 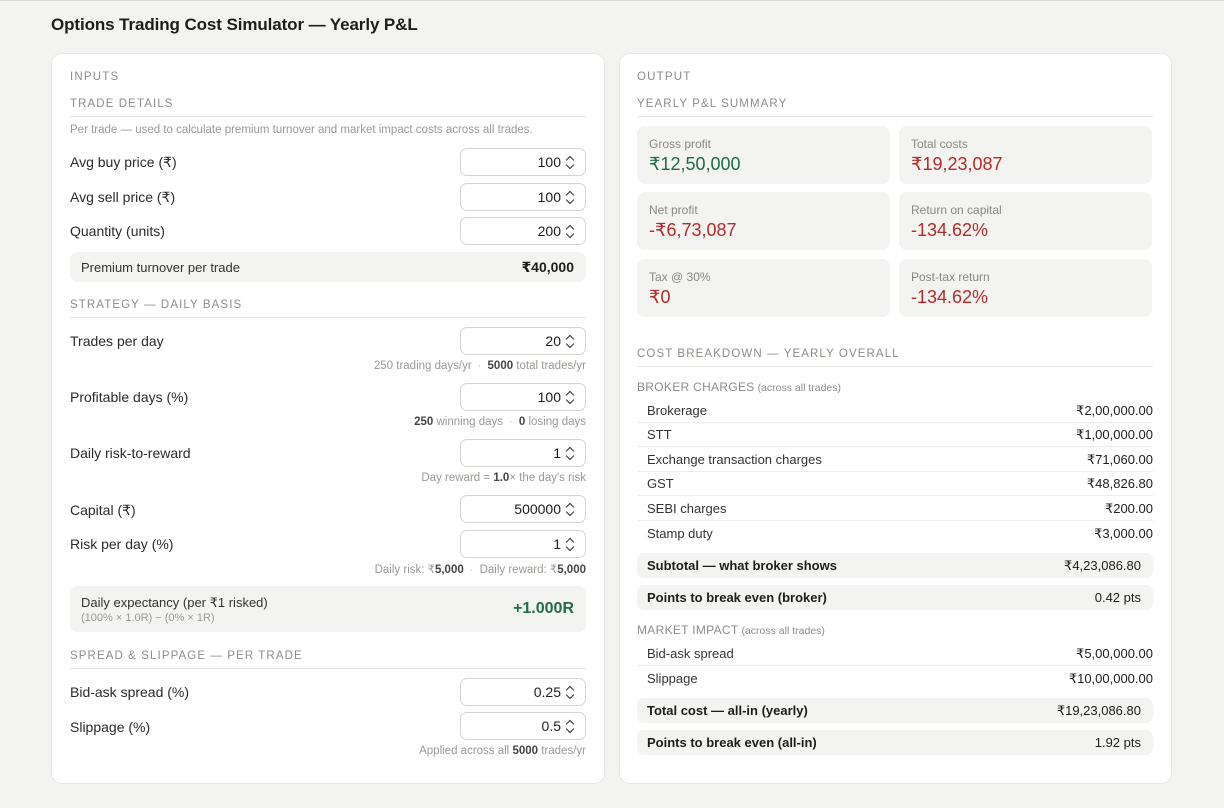 I want to click on return-on-capital-value: -134.62%, so click(x=950, y=230).